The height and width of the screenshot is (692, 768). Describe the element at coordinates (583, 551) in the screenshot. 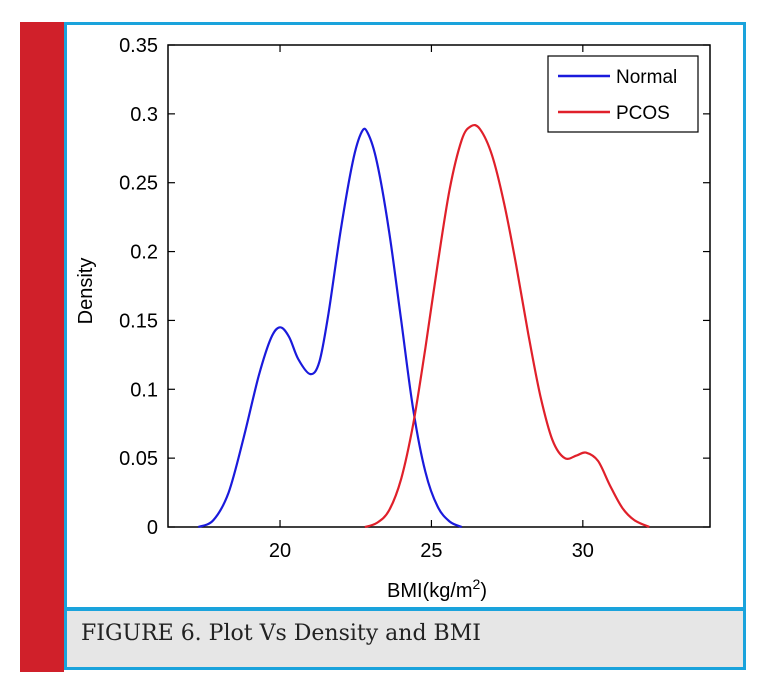

I see `x-tick-label: 30` at that location.